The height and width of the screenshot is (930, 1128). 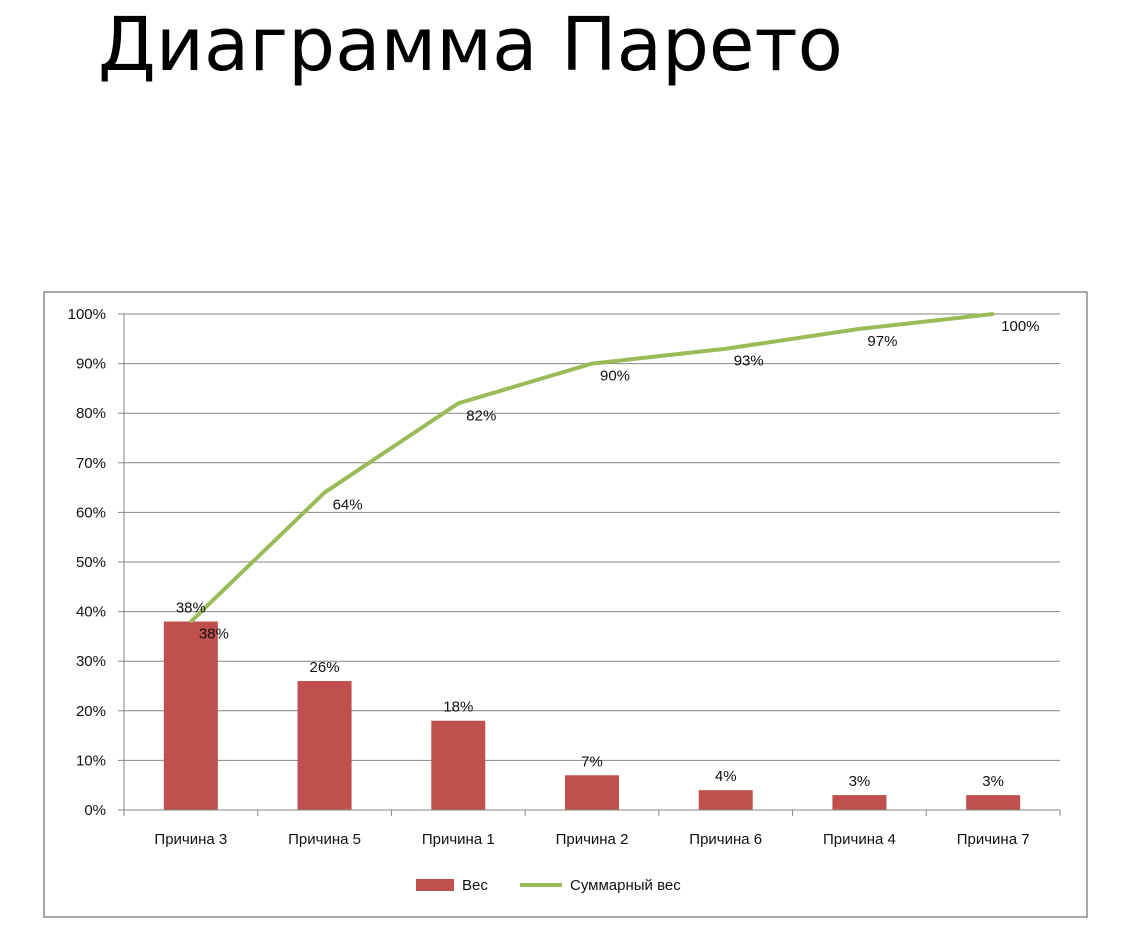 What do you see at coordinates (481, 415) in the screenshot?
I see `line-value-label: 82%` at bounding box center [481, 415].